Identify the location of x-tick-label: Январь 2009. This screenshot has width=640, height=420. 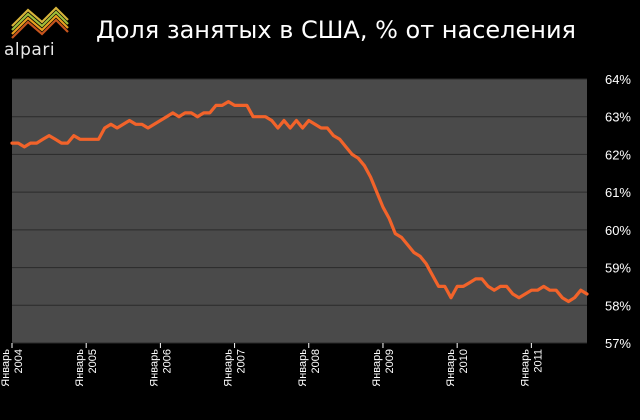
(383, 368).